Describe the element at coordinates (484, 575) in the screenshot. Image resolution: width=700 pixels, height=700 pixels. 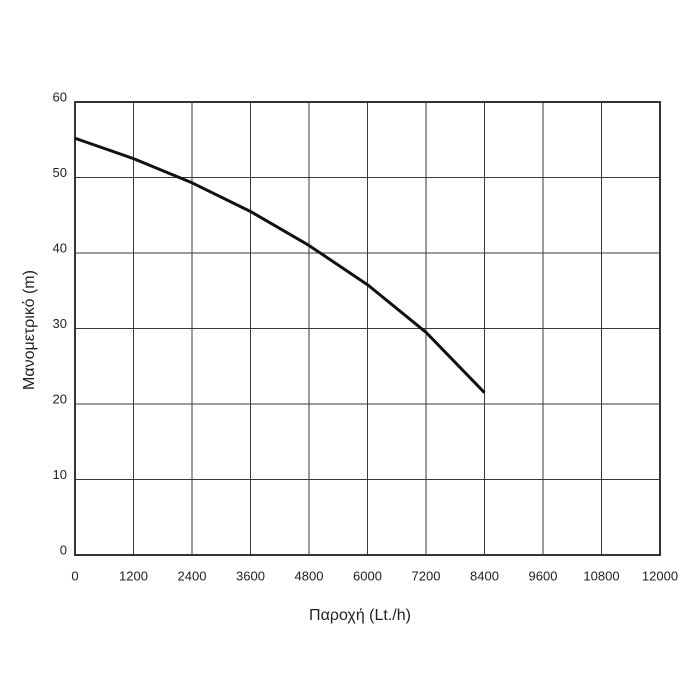
I see `x-tick-label: 8400` at that location.